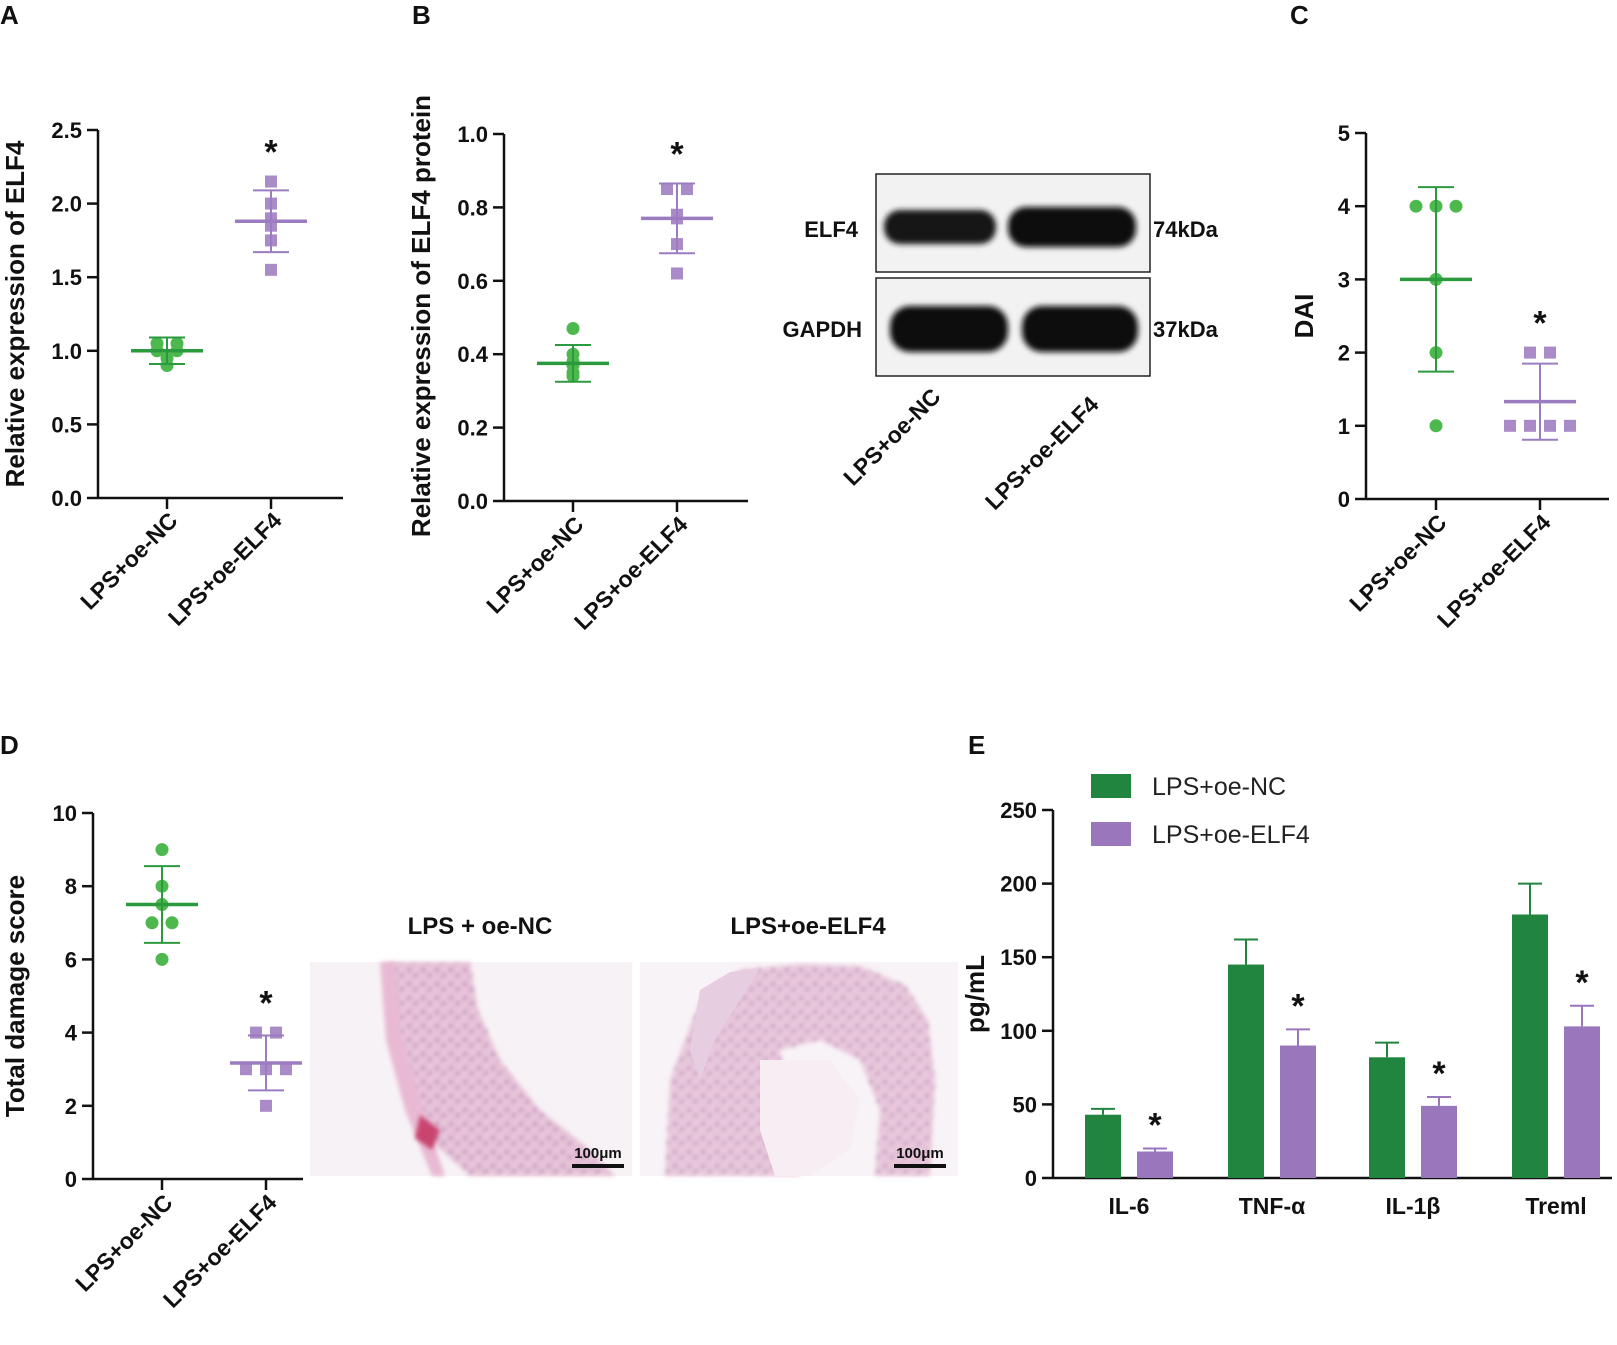 This screenshot has height=1345, width=1617. What do you see at coordinates (598, 1153) in the screenshot?
I see `scale-bar-label-nc: 100μm` at bounding box center [598, 1153].